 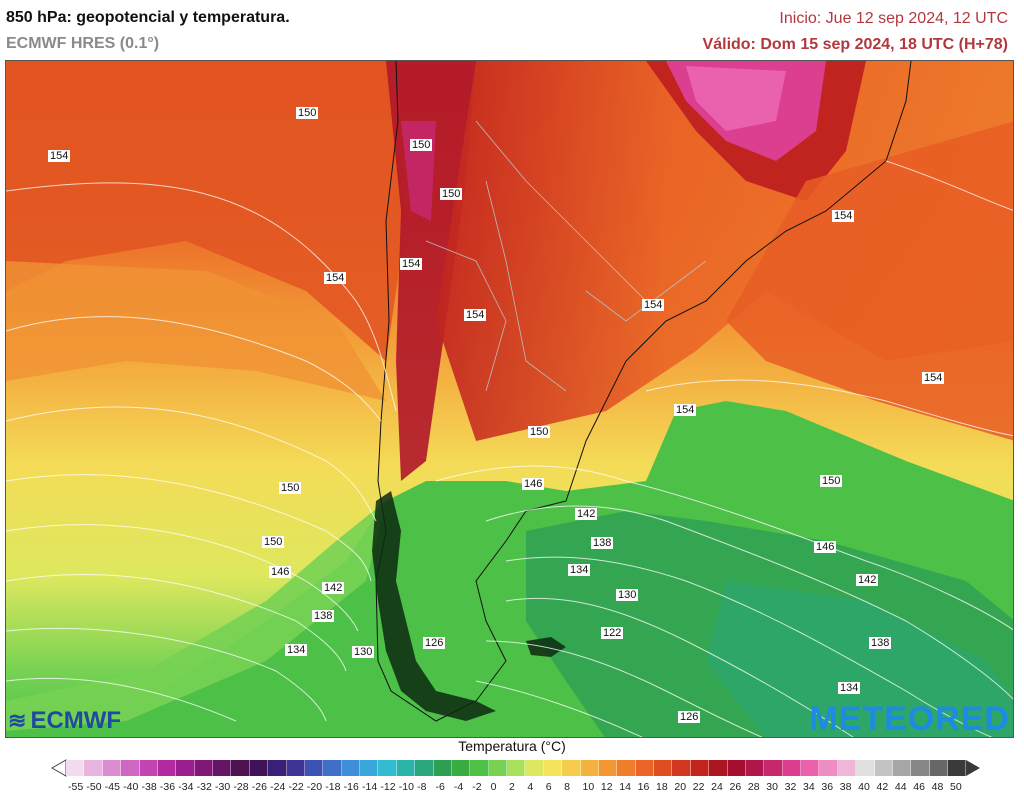 I want to click on legend-label: -38, so click(x=149, y=787).